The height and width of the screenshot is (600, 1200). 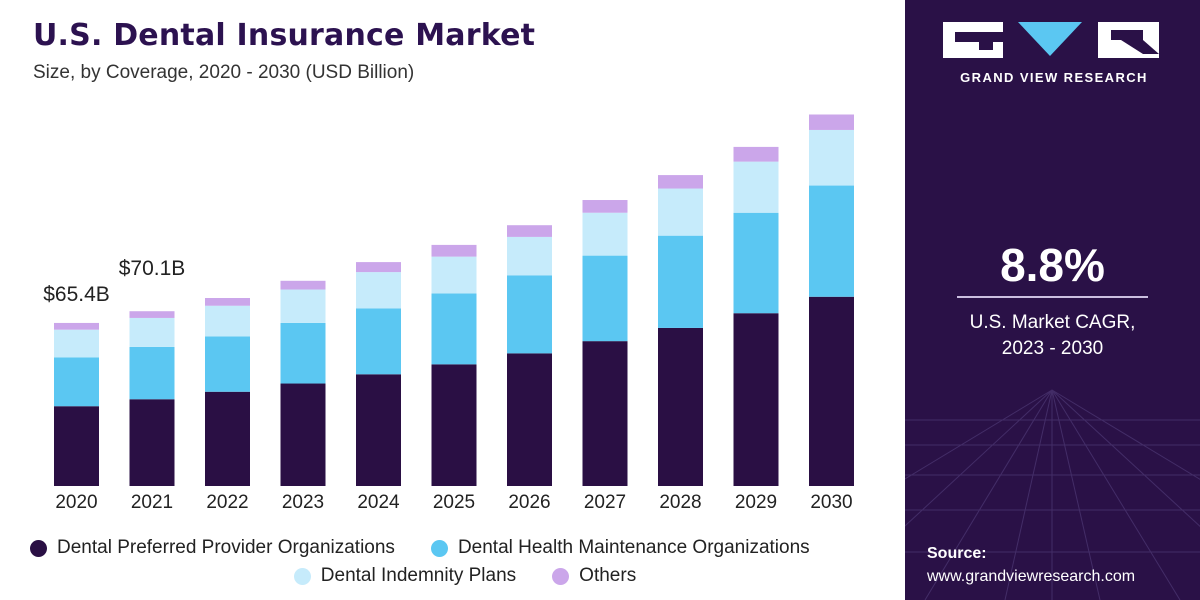 What do you see at coordinates (1052, 494) in the screenshot?
I see `perspective-grid-background` at bounding box center [1052, 494].